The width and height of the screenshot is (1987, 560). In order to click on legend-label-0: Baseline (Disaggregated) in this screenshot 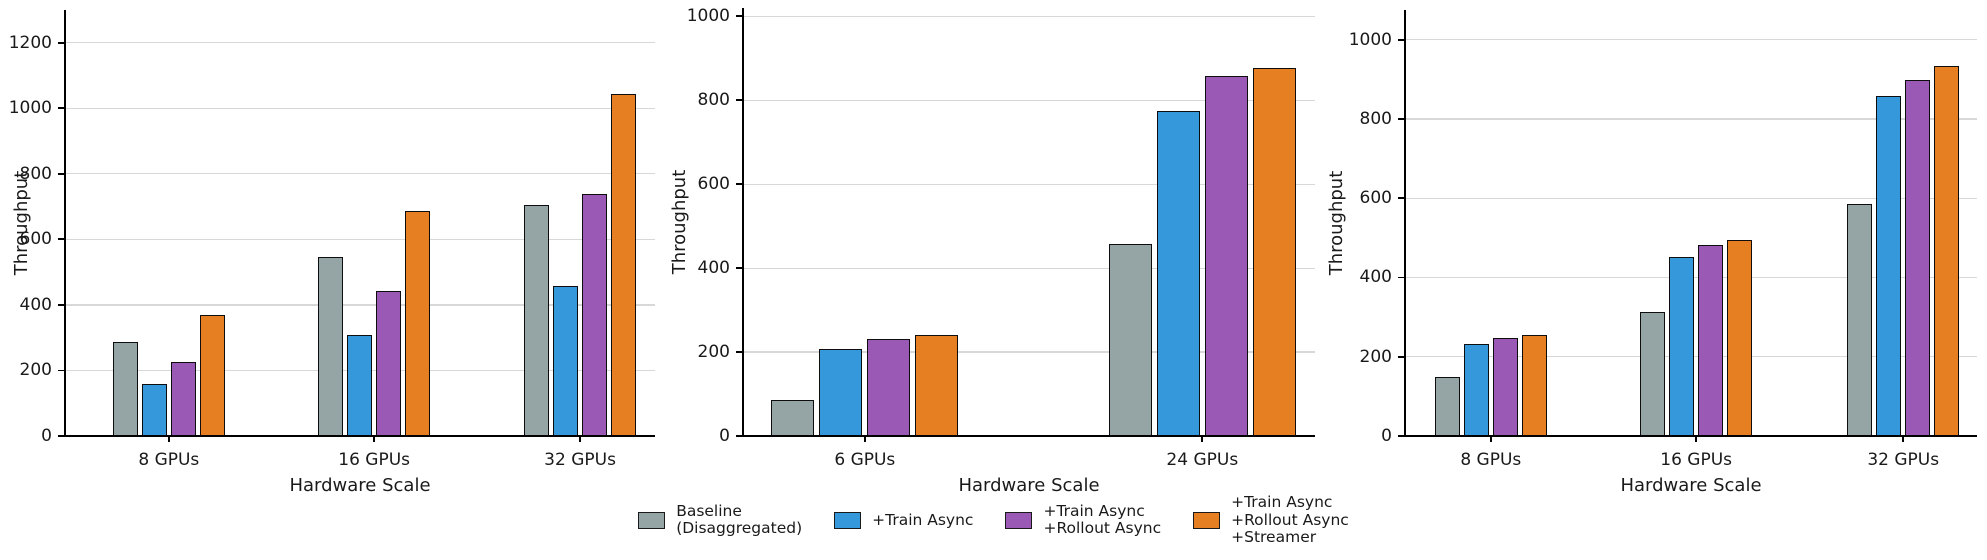, I will do `click(739, 519)`.